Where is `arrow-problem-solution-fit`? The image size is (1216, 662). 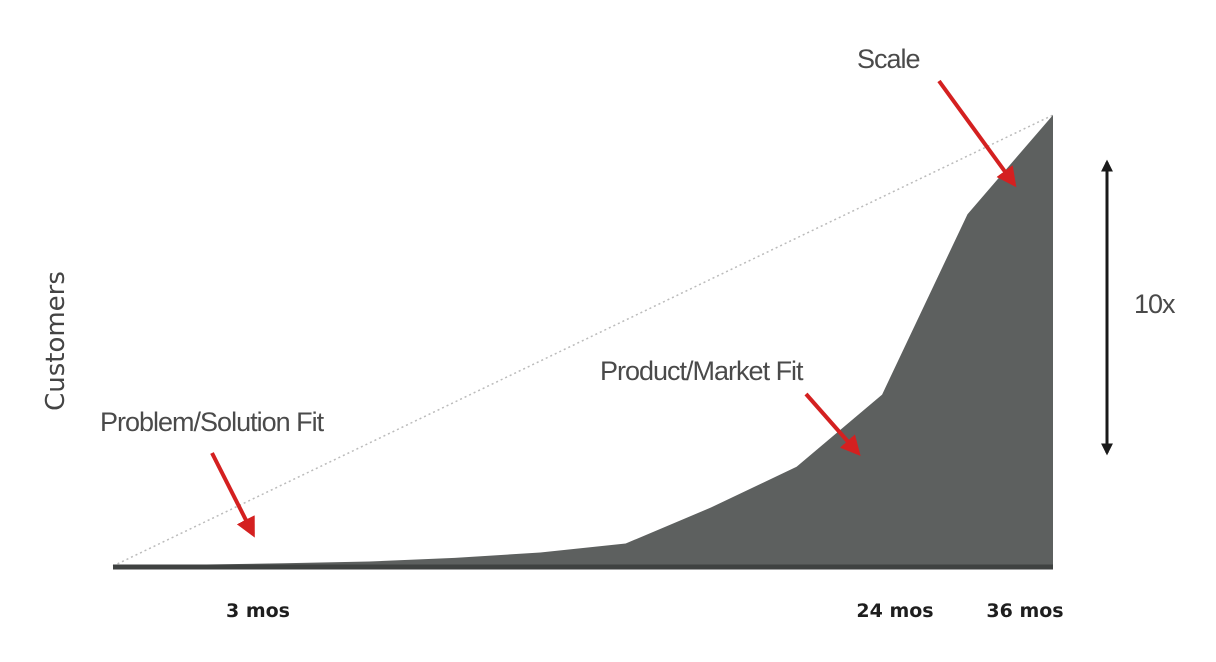
arrow-problem-solution-fit is located at coordinates (232, 495).